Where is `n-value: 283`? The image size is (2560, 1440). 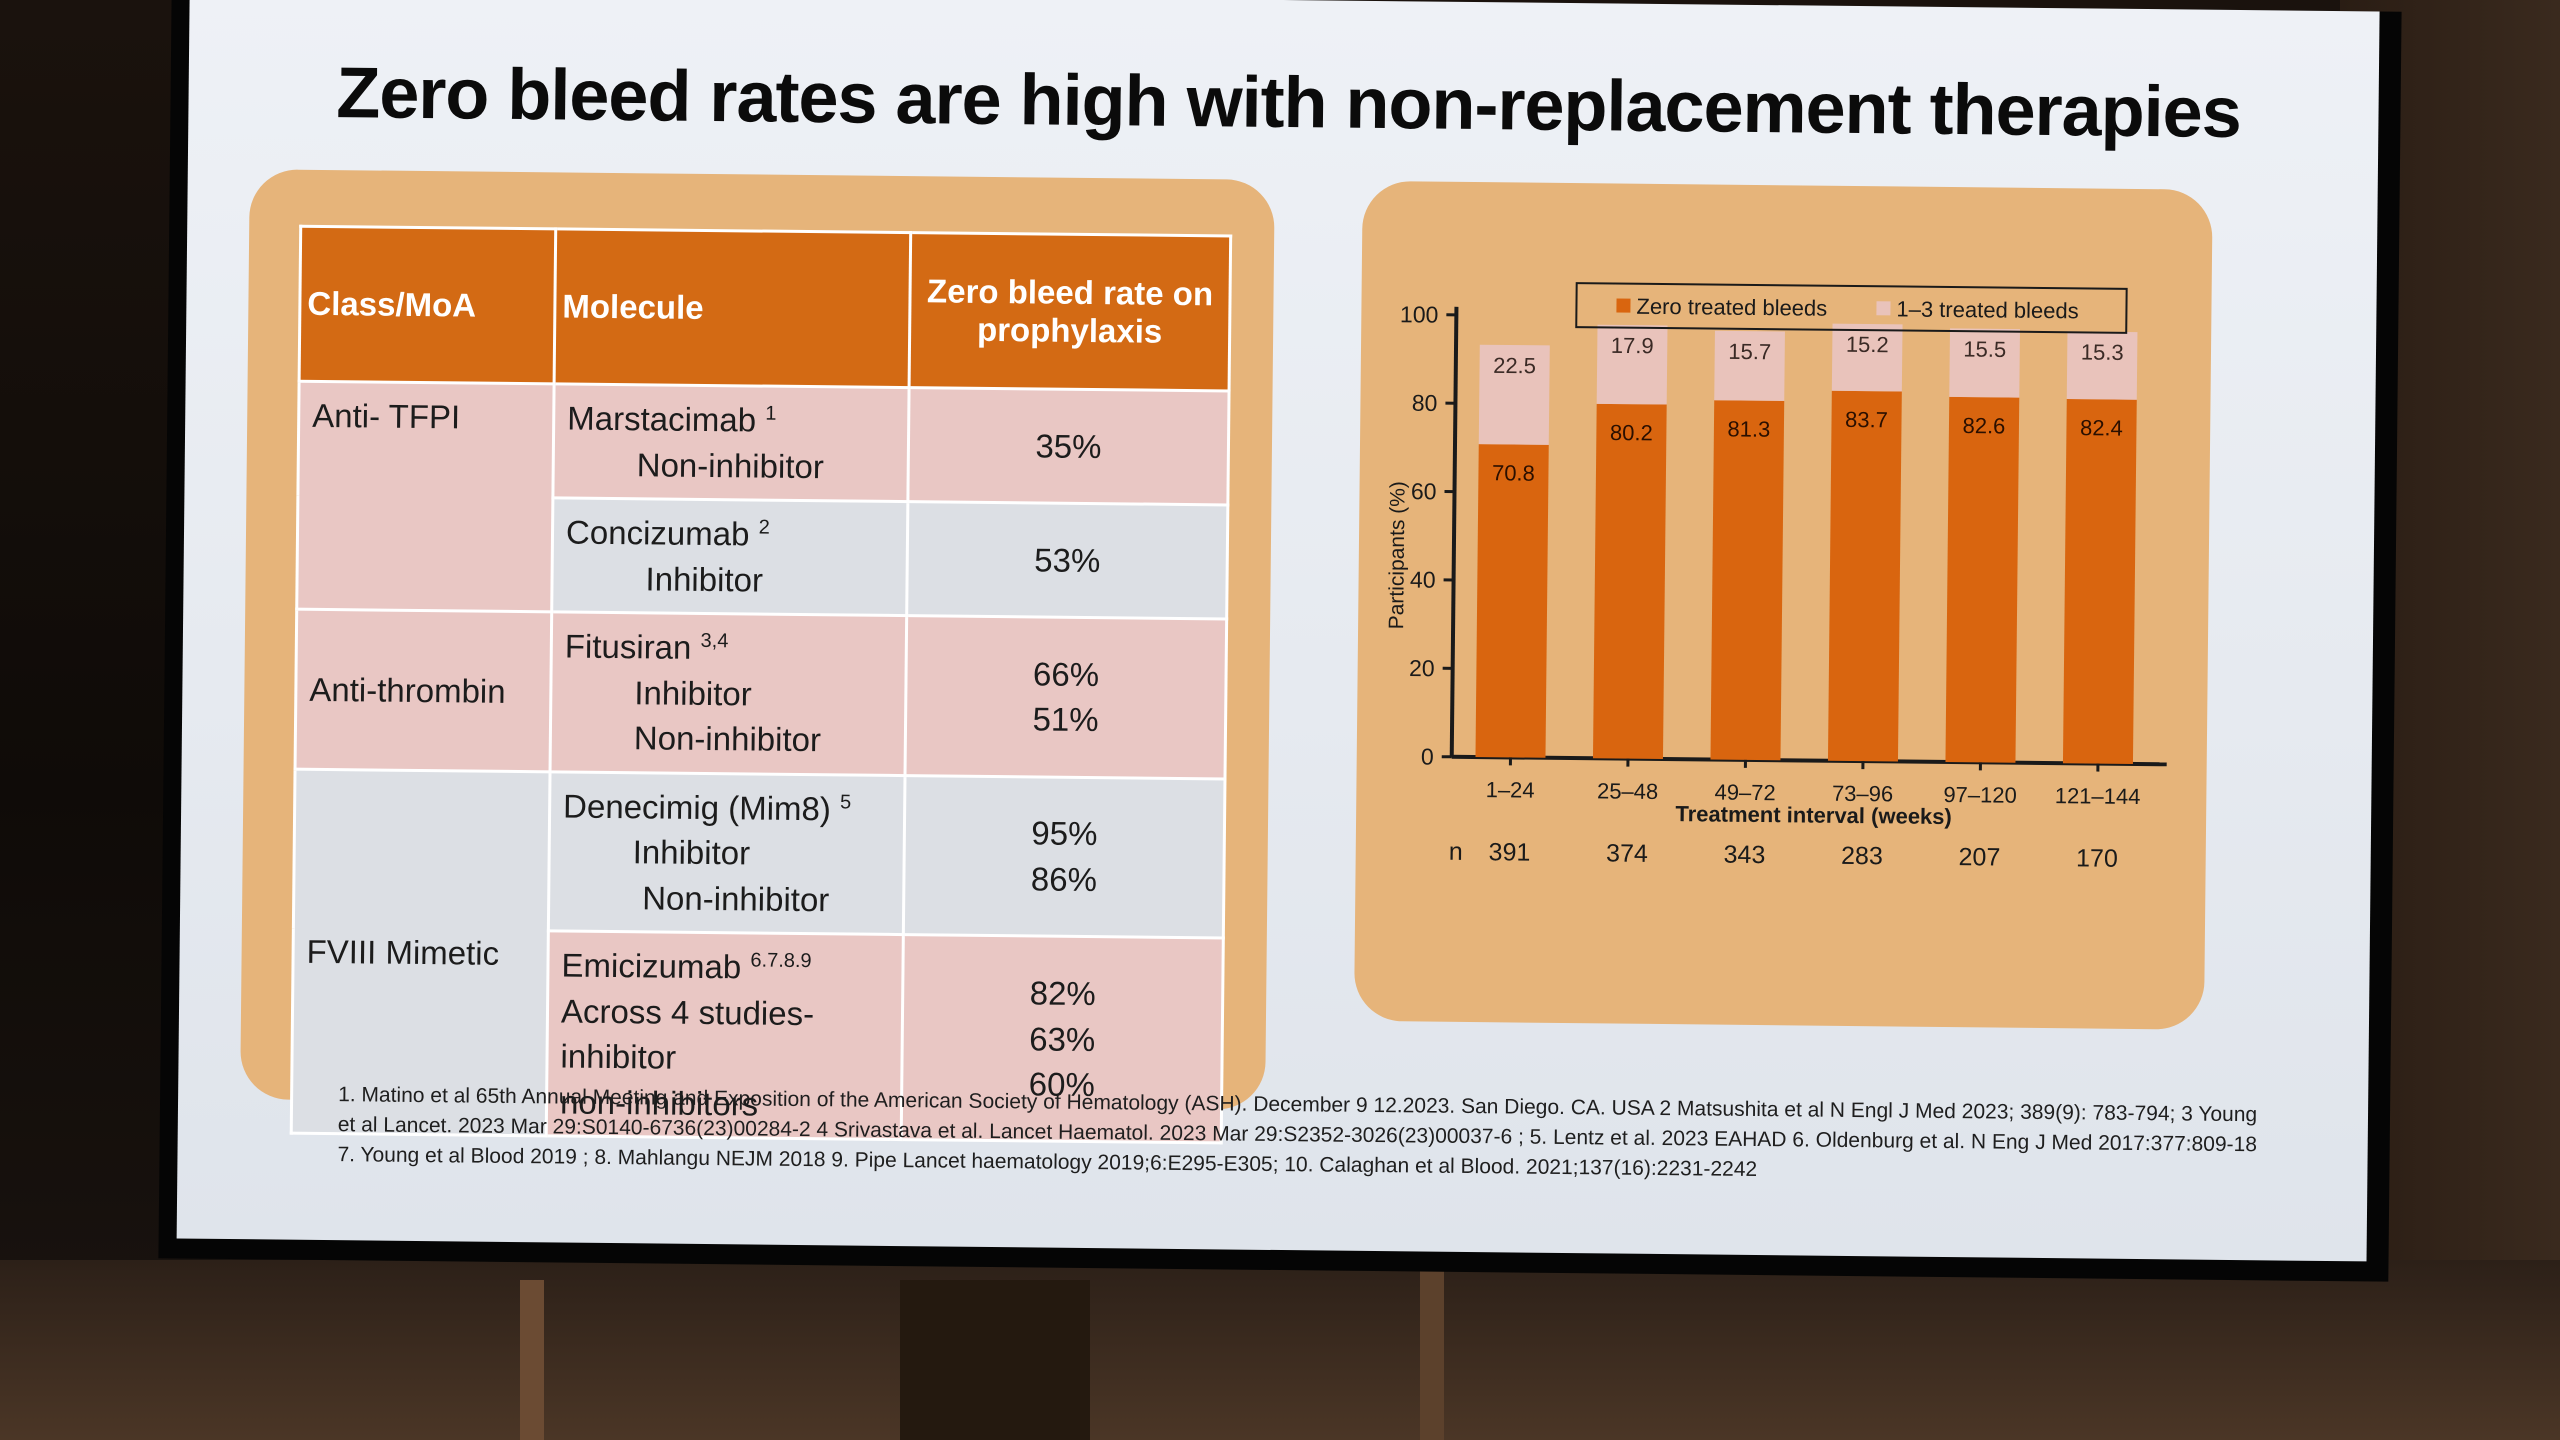
n-value: 283 is located at coordinates (1862, 856).